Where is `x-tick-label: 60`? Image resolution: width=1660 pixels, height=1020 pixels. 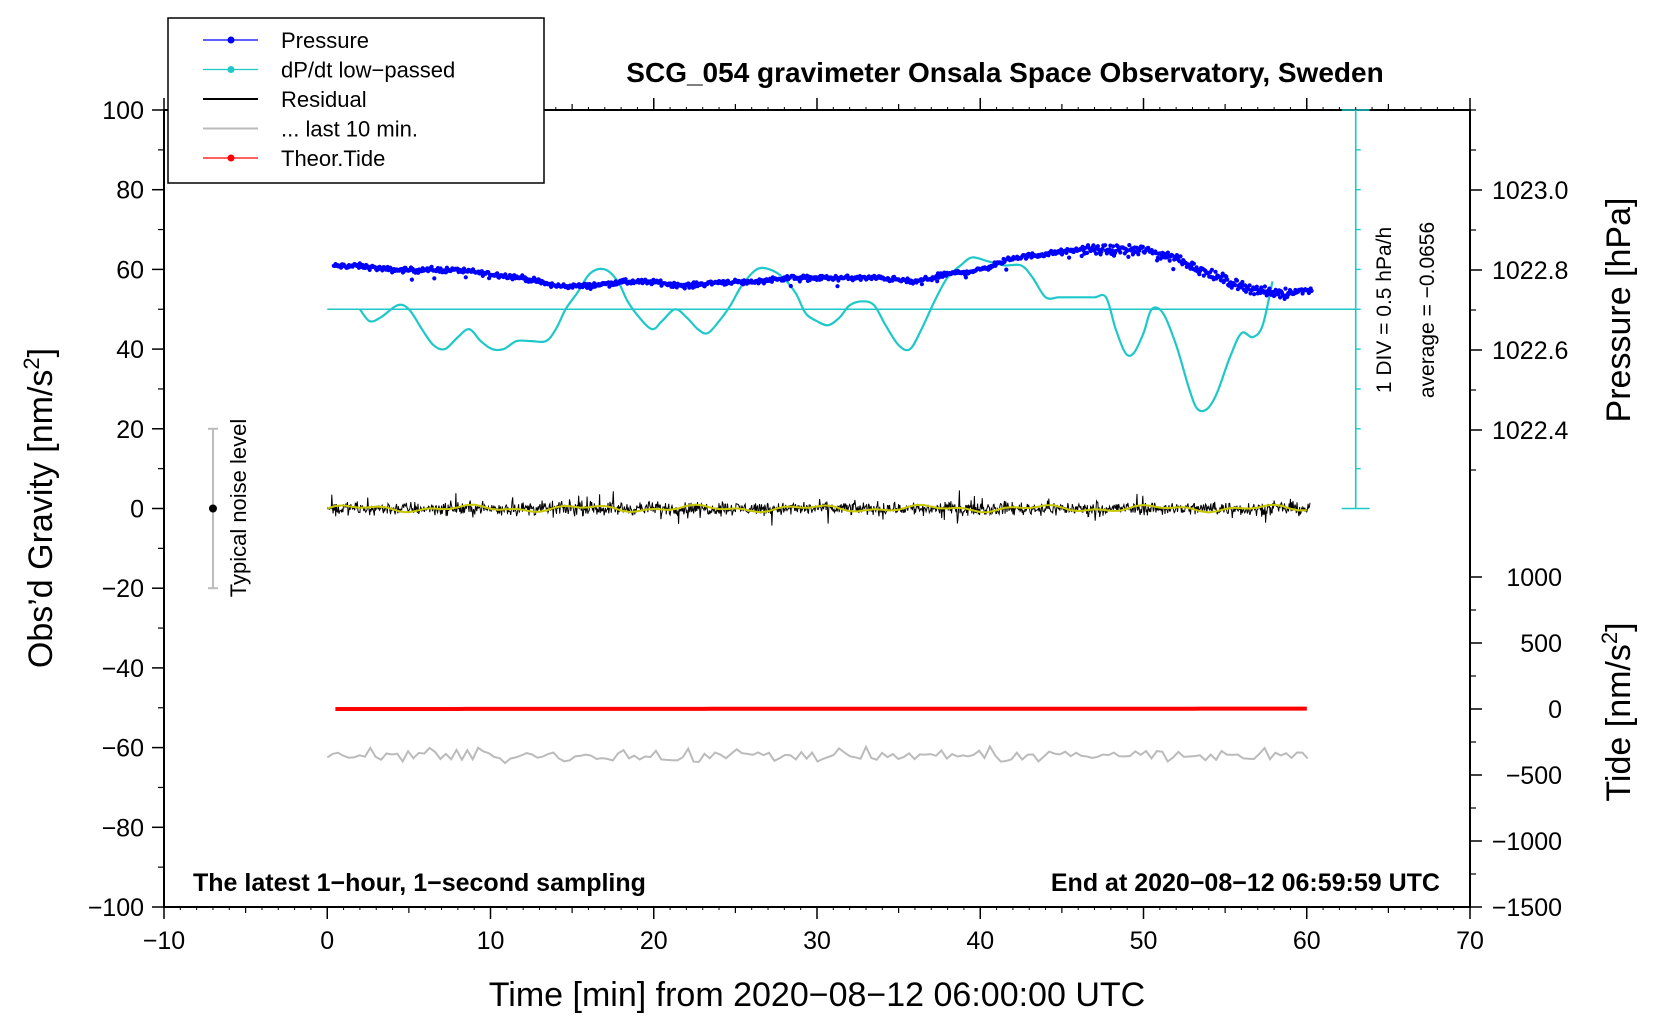 x-tick-label: 60 is located at coordinates (1307, 941).